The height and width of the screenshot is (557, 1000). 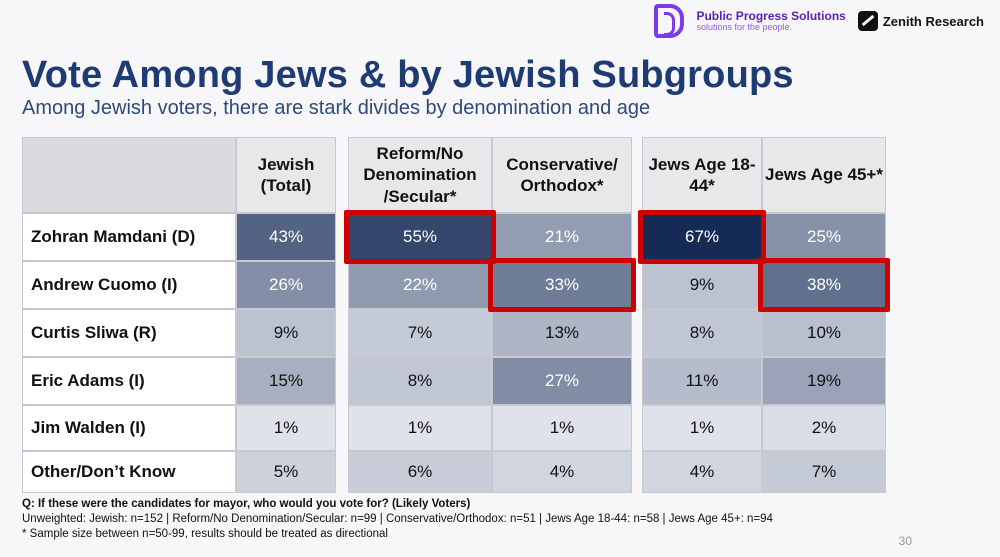 What do you see at coordinates (905, 541) in the screenshot?
I see `page-number: 30` at bounding box center [905, 541].